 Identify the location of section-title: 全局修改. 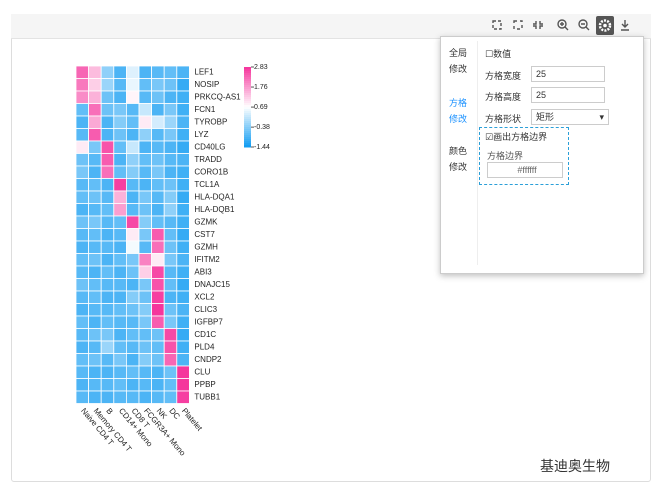
(458, 61).